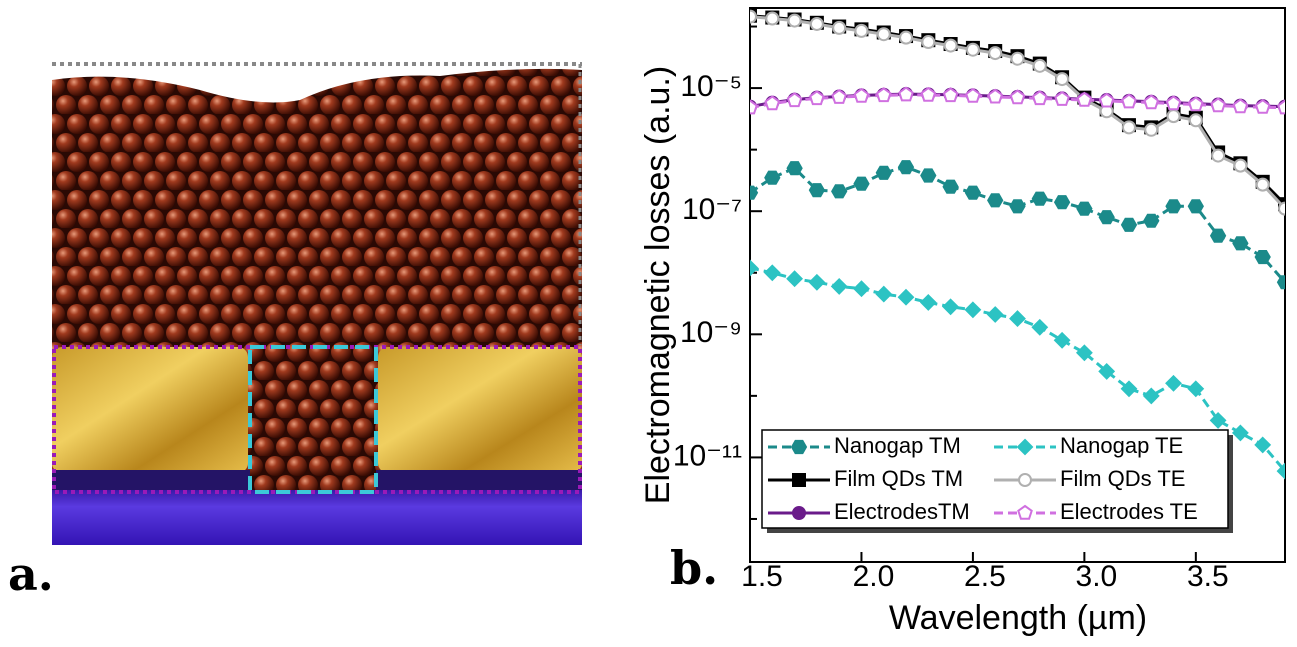  What do you see at coordinates (31, 574) in the screenshot?
I see `panel-label: a.` at bounding box center [31, 574].